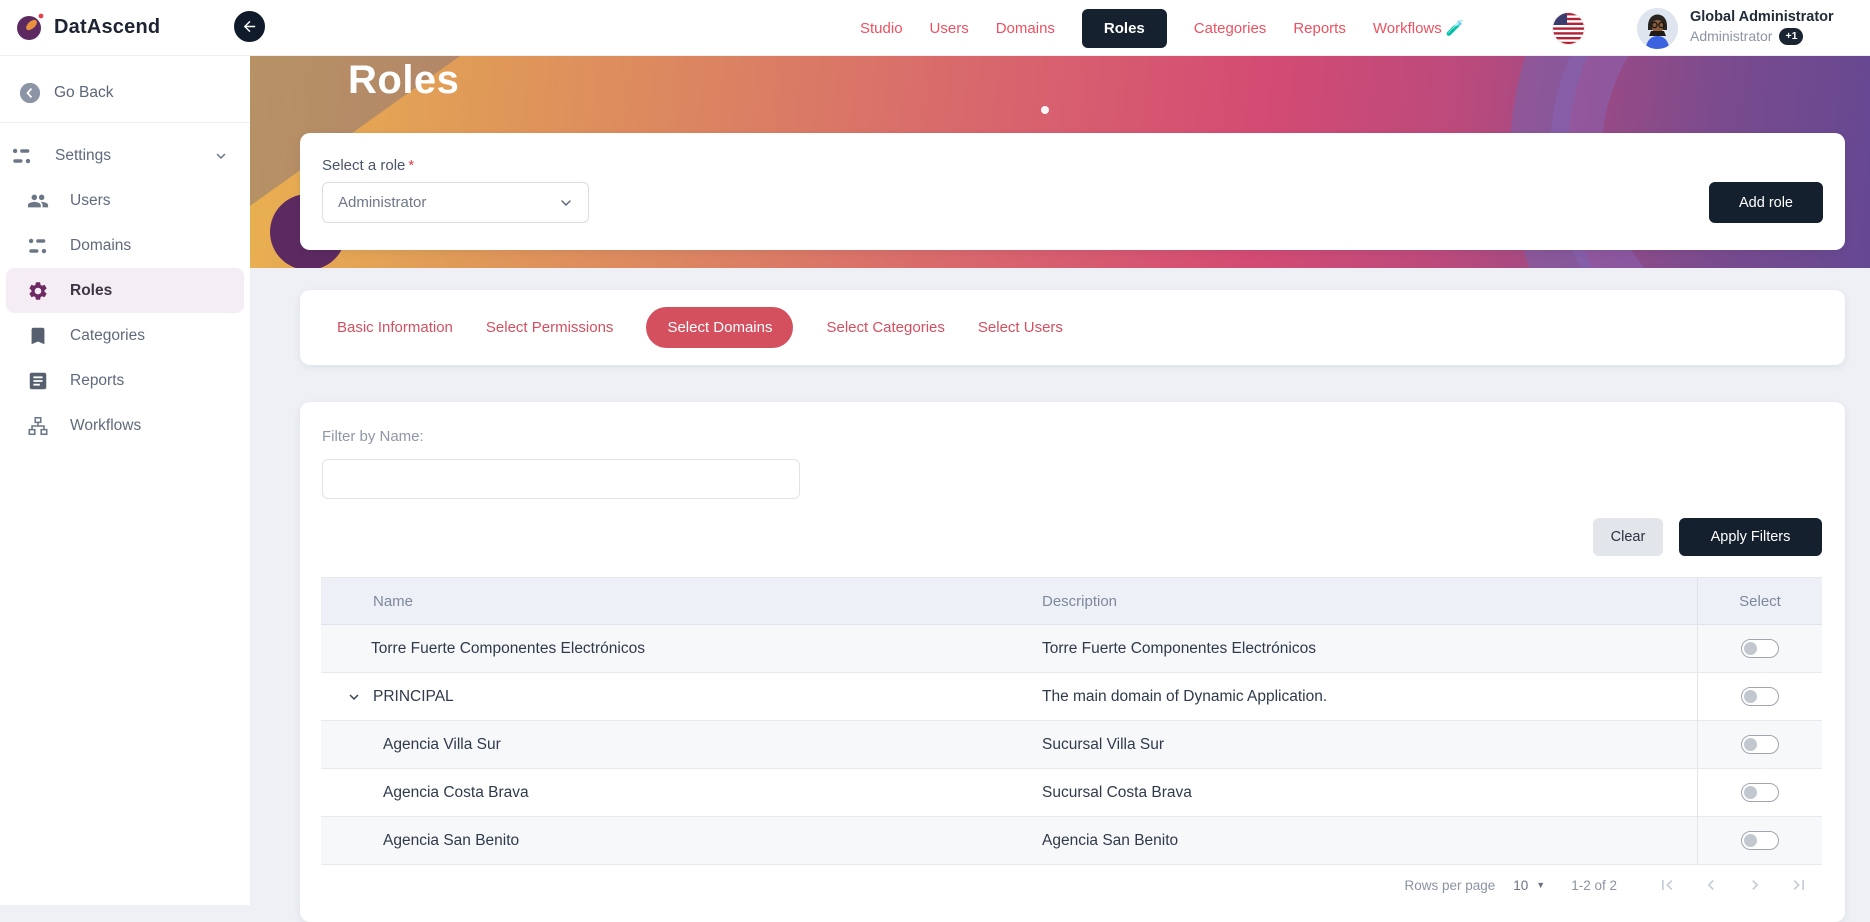 This screenshot has height=922, width=1870. What do you see at coordinates (30, 27) in the screenshot?
I see `app-logo-icon` at bounding box center [30, 27].